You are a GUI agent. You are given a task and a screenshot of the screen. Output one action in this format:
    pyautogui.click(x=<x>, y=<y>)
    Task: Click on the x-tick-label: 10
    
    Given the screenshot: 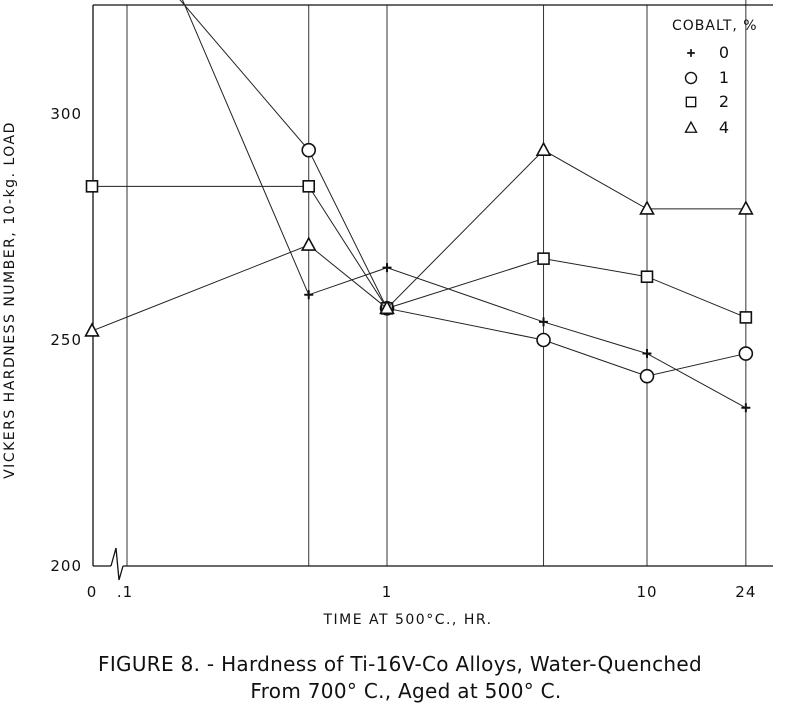 What is the action you would take?
    pyautogui.click(x=646, y=592)
    